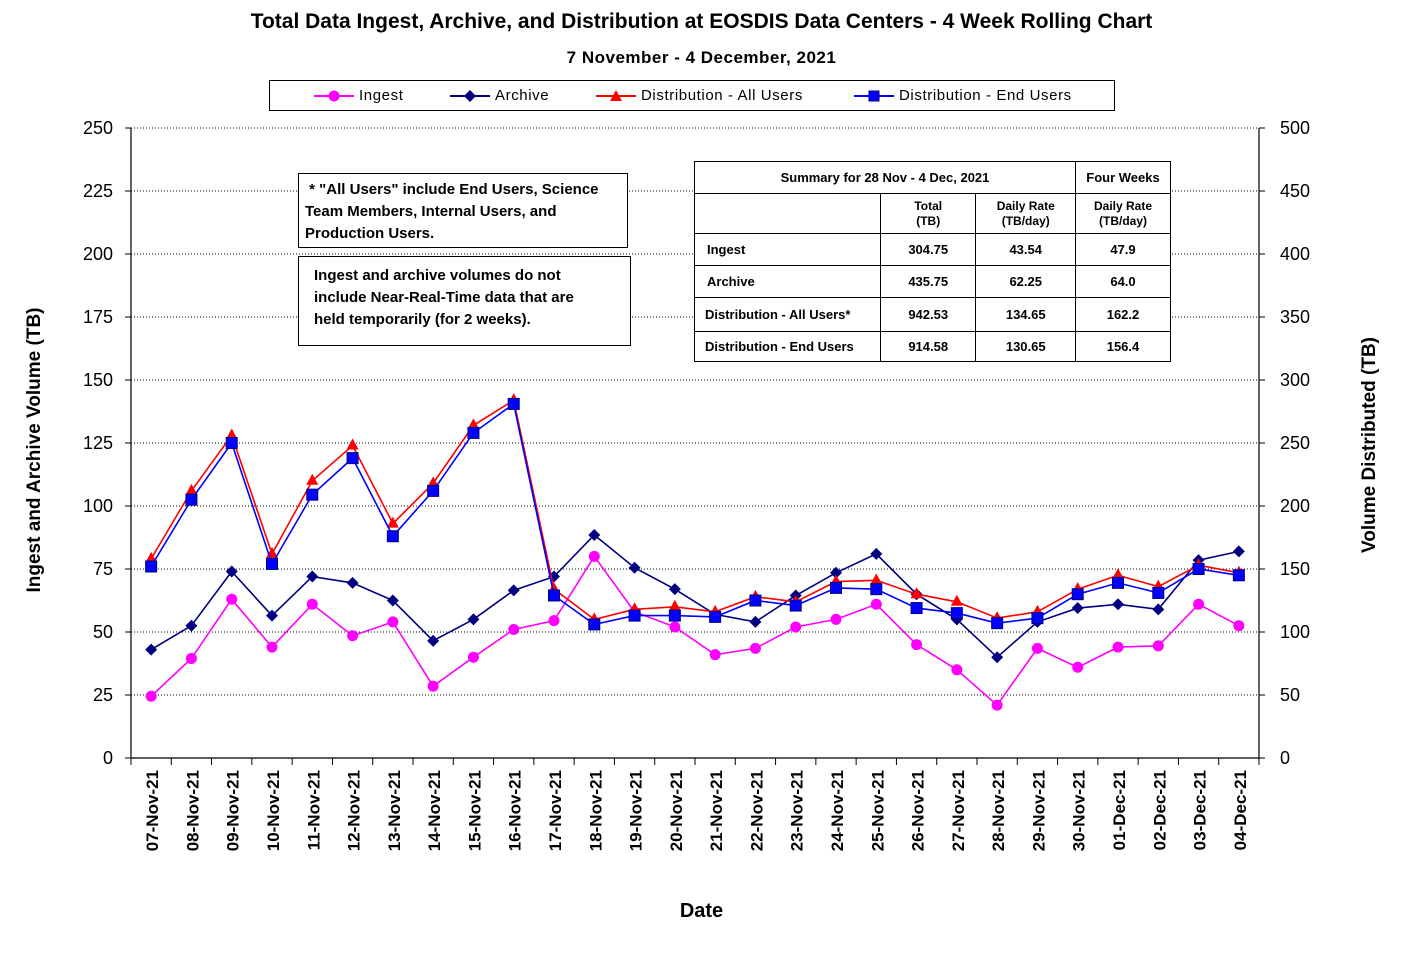  Describe the element at coordinates (452, 189) in the screenshot. I see `note-line: * "All Users" include End Users, Science` at that location.